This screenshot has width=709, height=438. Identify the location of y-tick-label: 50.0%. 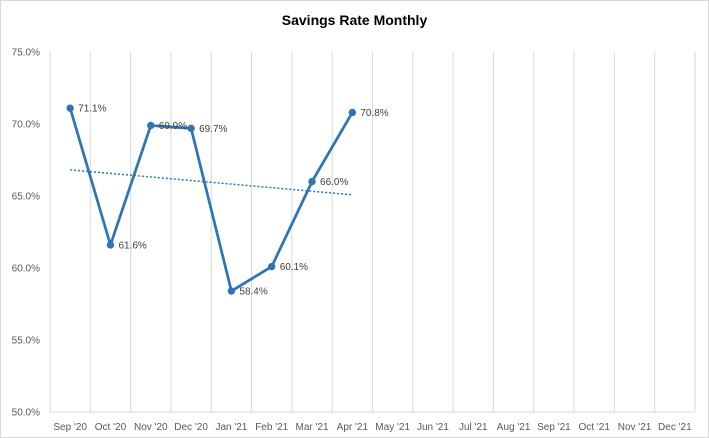
(26, 413).